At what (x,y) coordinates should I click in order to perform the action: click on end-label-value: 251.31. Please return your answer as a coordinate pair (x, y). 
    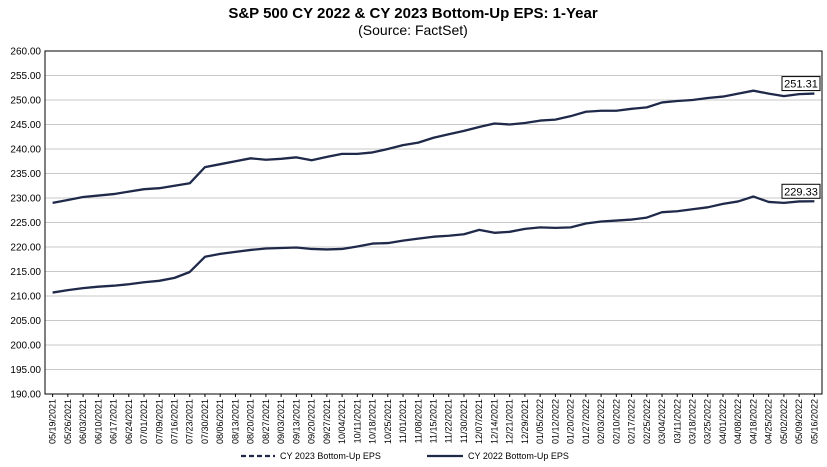
    Looking at the image, I should click on (801, 85).